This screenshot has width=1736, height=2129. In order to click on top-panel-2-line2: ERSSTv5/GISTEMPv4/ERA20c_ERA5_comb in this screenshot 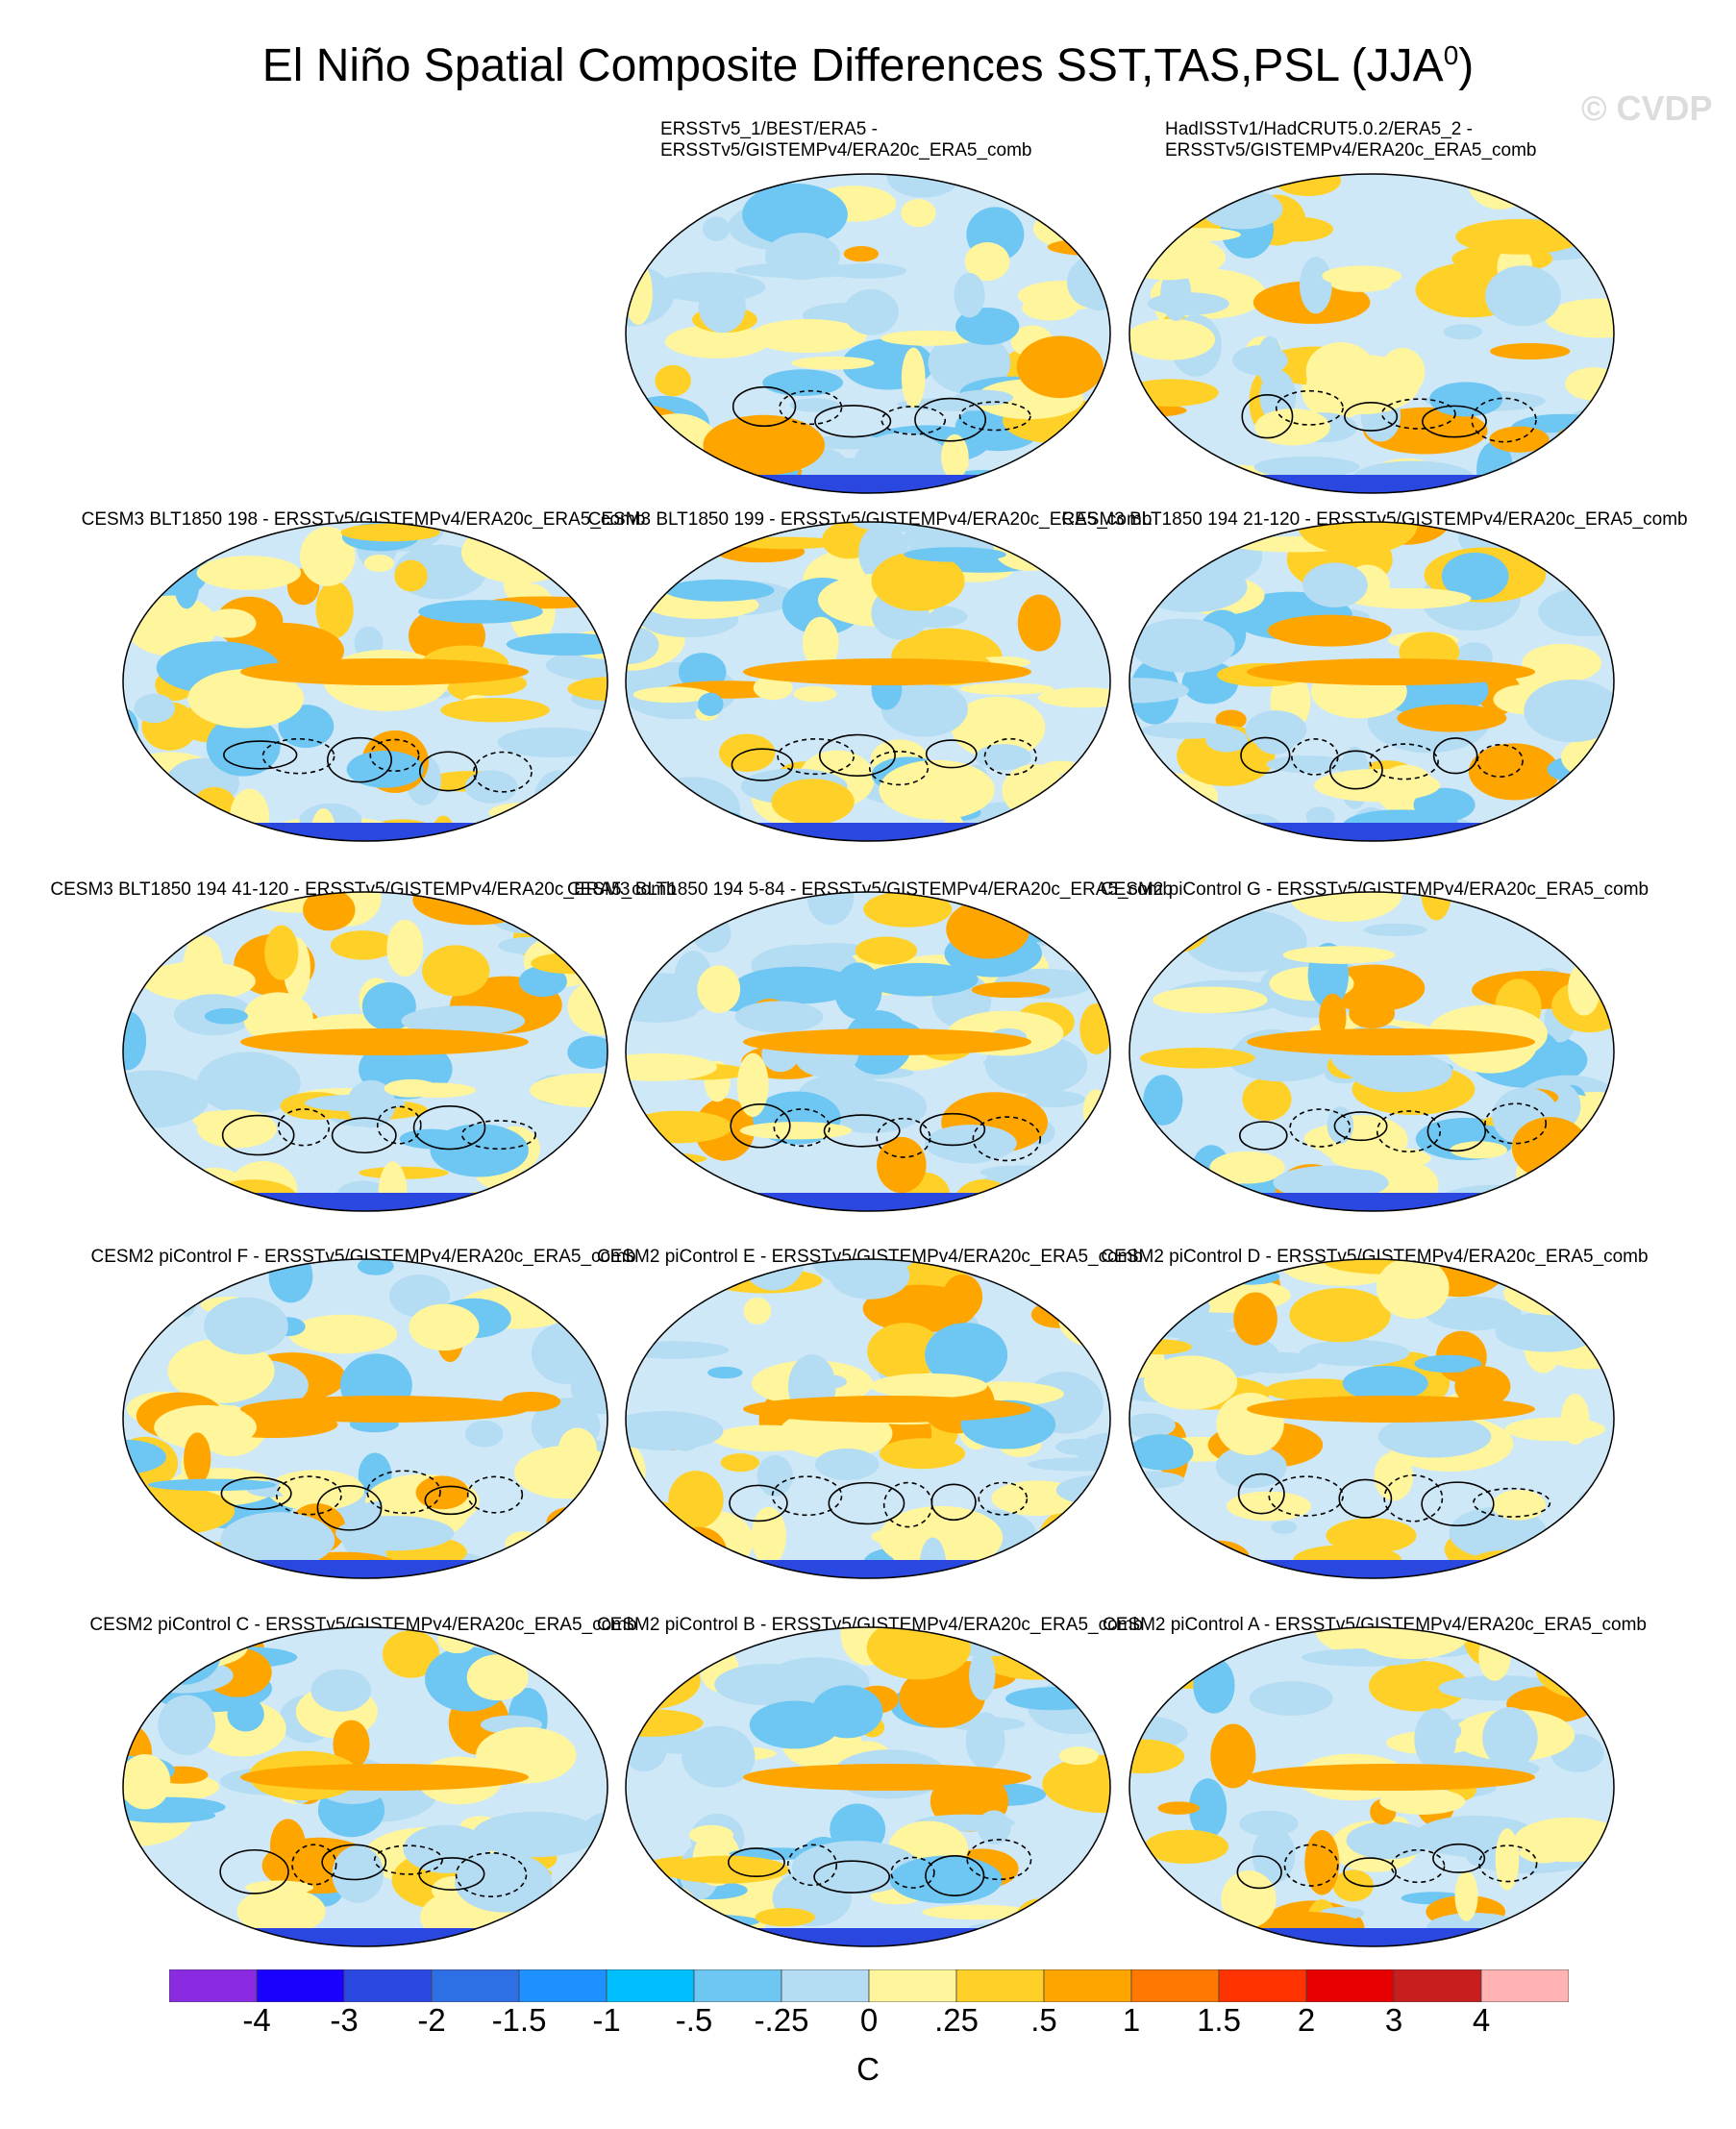, I will do `click(1351, 150)`.